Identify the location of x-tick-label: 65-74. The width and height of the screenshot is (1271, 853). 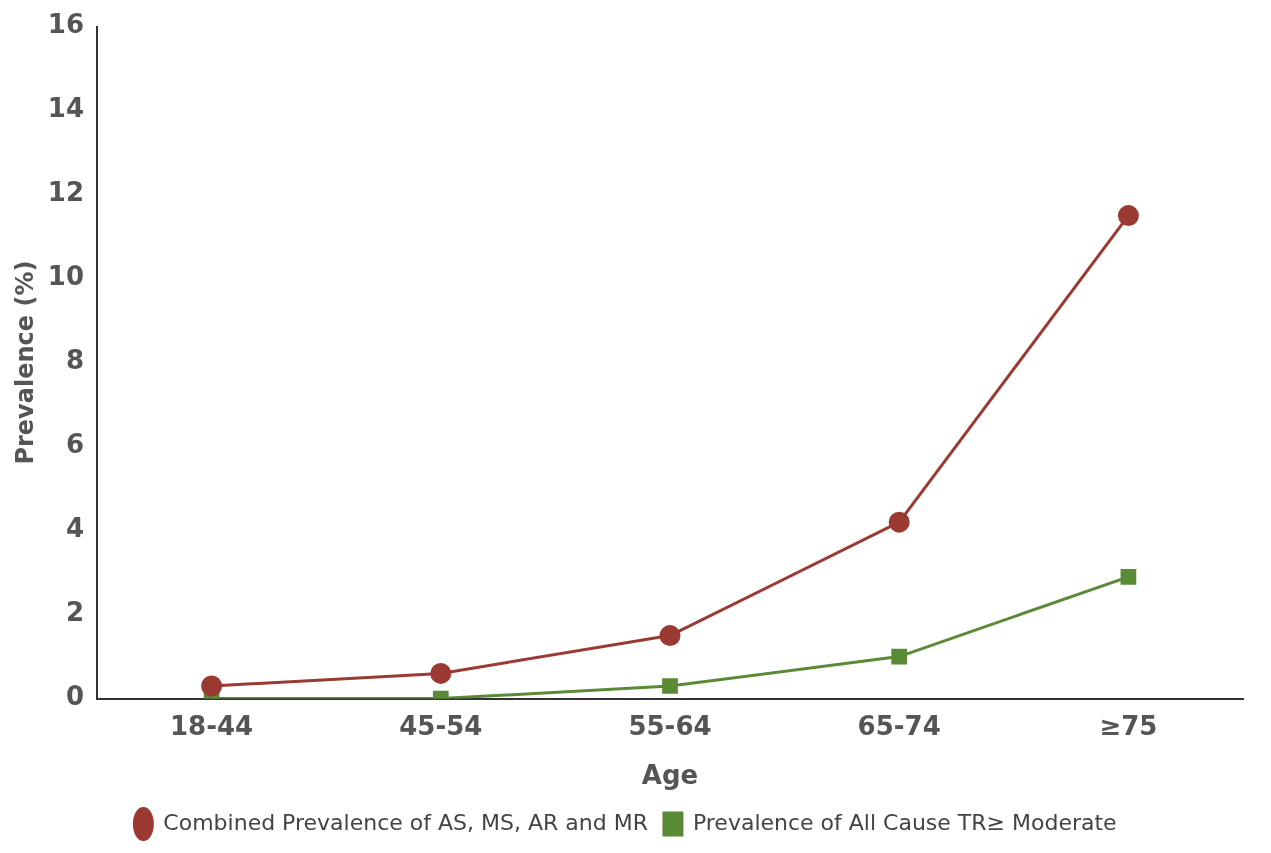
(899, 725).